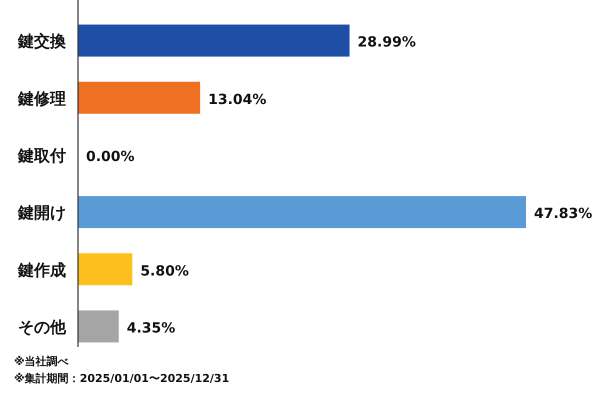 This screenshot has height=400, width=600. What do you see at coordinates (41, 212) in the screenshot?
I see `y-tick-label: 鍵開け` at bounding box center [41, 212].